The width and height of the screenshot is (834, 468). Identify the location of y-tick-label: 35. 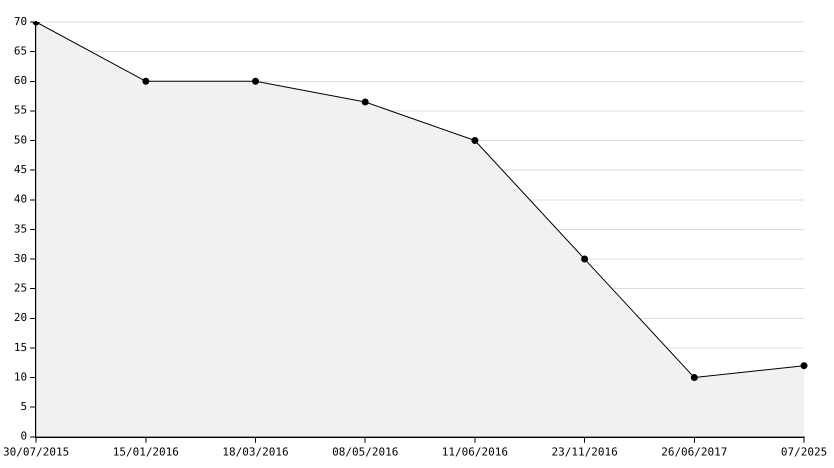
(21, 229).